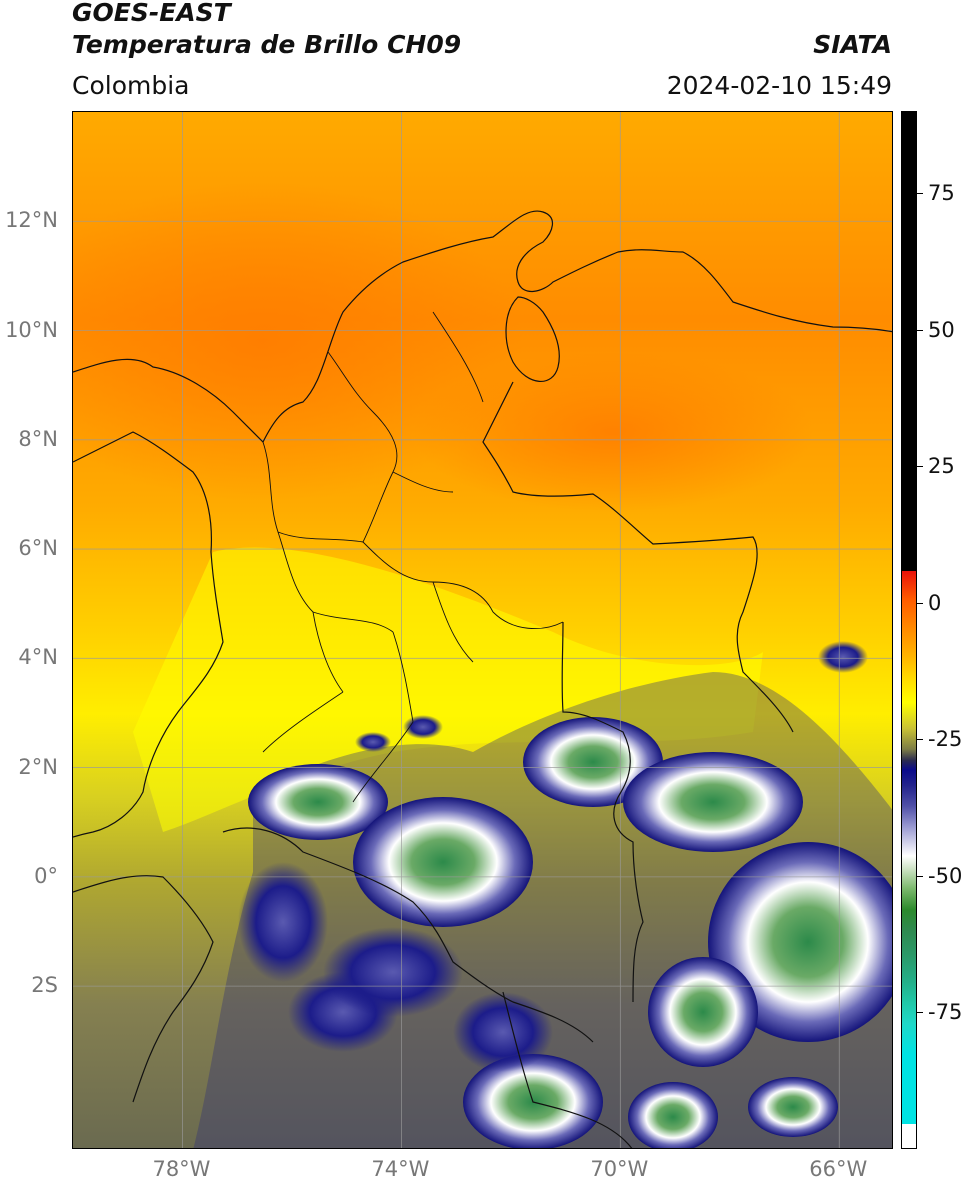  I want to click on colorbar-tick-label: -50, so click(945, 875).